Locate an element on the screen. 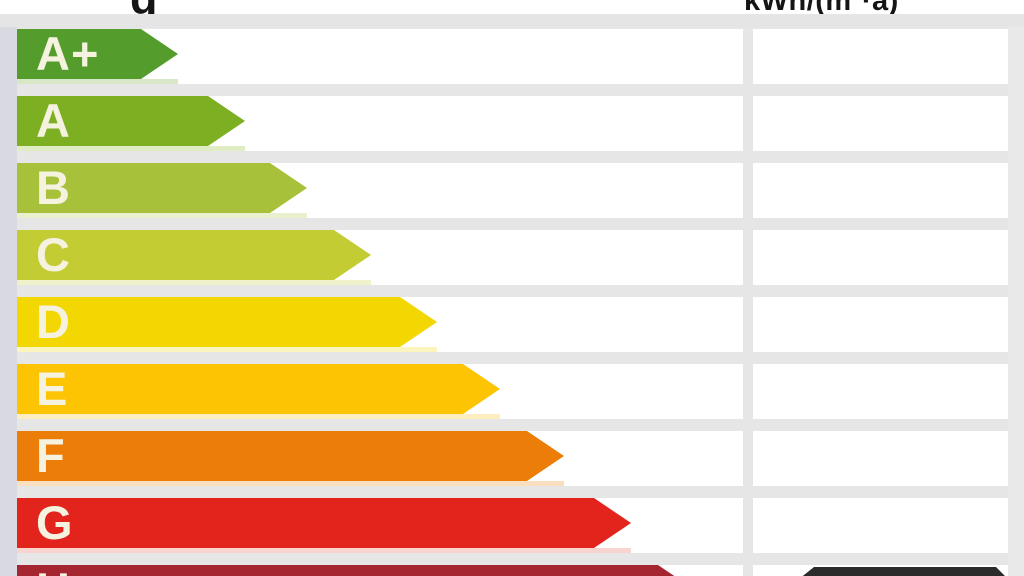 Image resolution: width=1024 pixels, height=576 pixels. band-arrow-e: E is located at coordinates (258, 391).